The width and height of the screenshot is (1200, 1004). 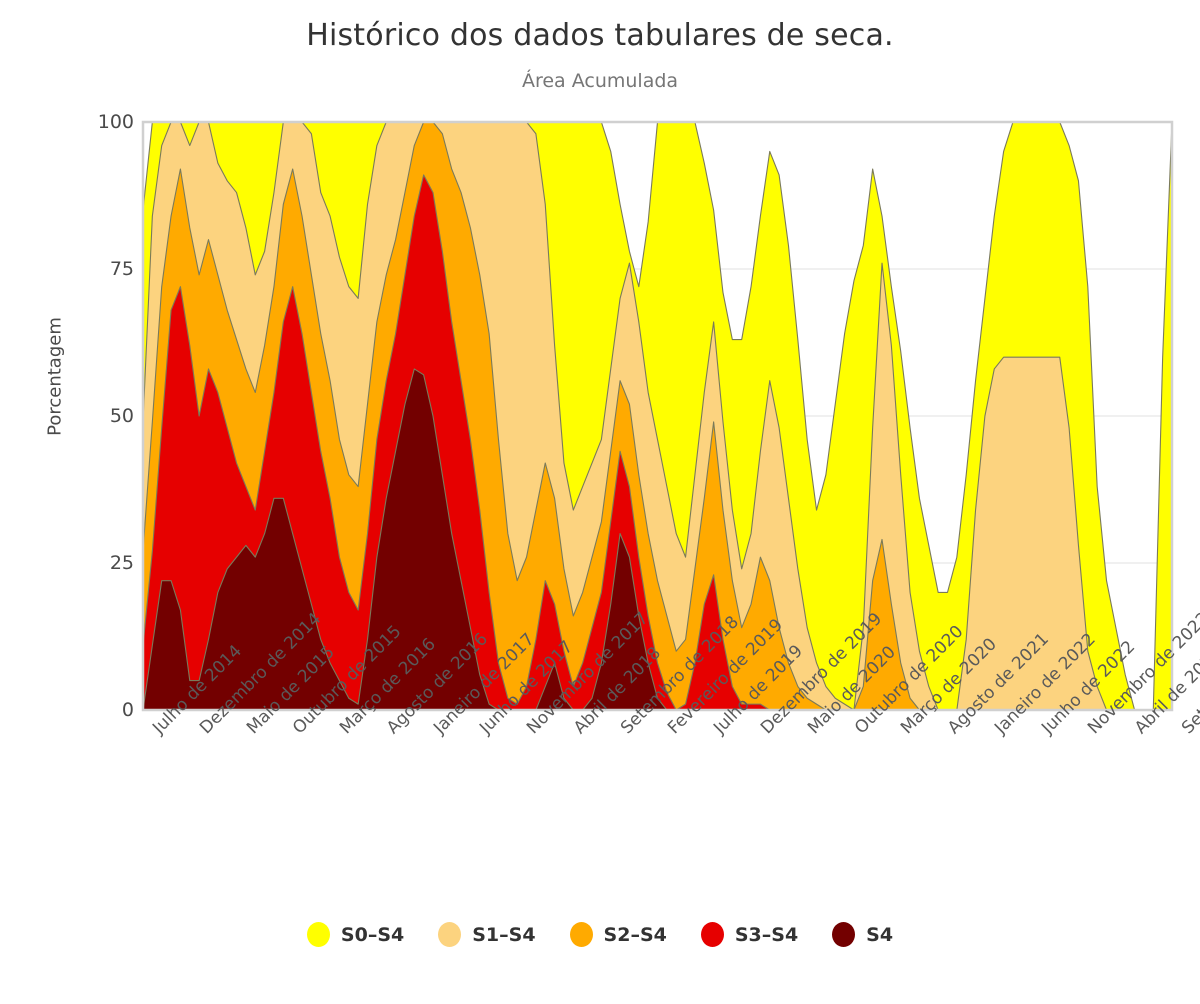 I want to click on legend-label: S1–S4, so click(x=504, y=934).